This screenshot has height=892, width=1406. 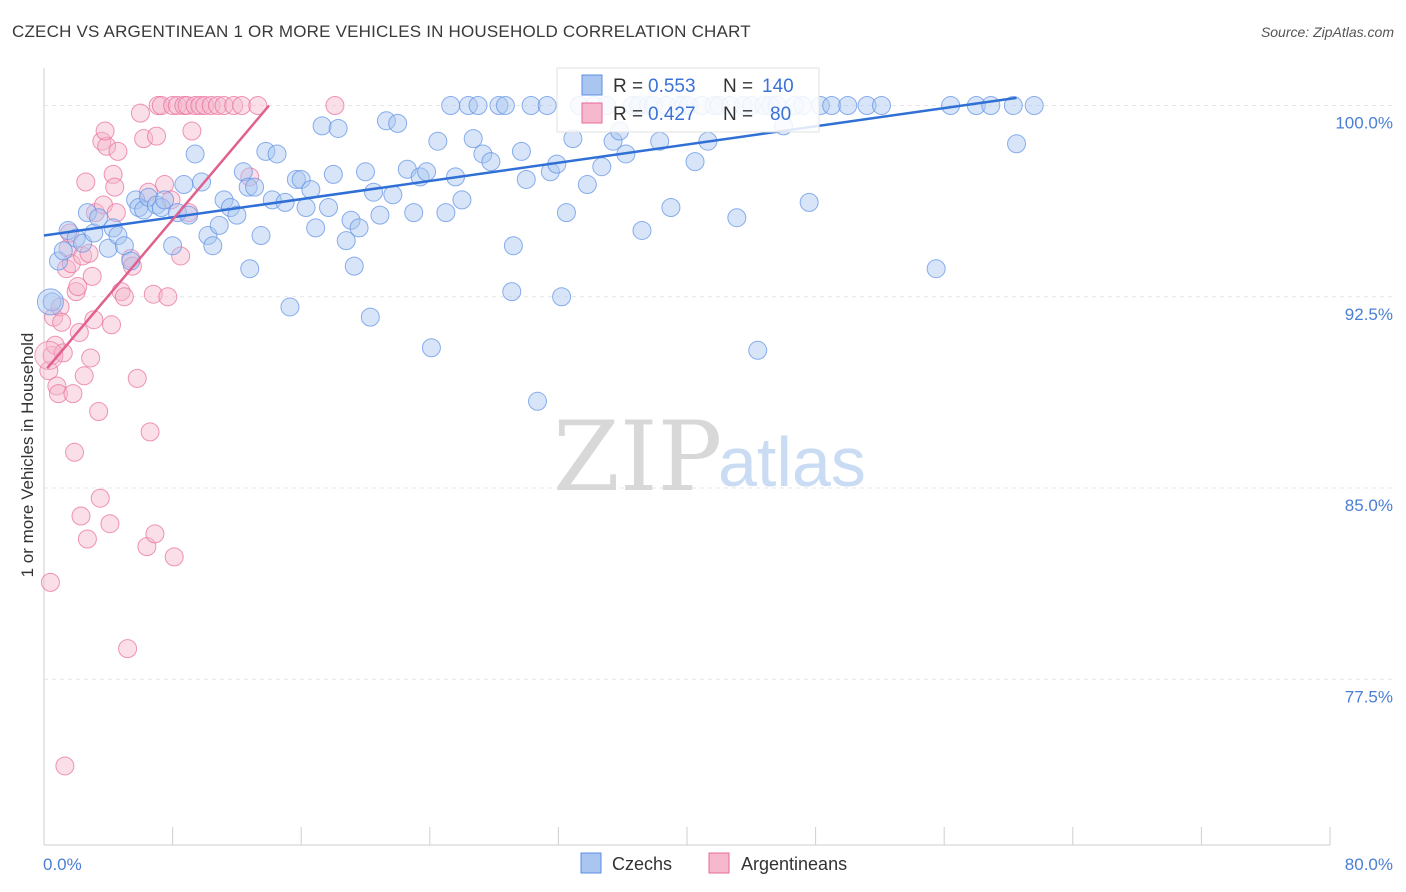 What do you see at coordinates (1369, 505) in the screenshot?
I see `y-tick-label: 85.0%` at bounding box center [1369, 505].